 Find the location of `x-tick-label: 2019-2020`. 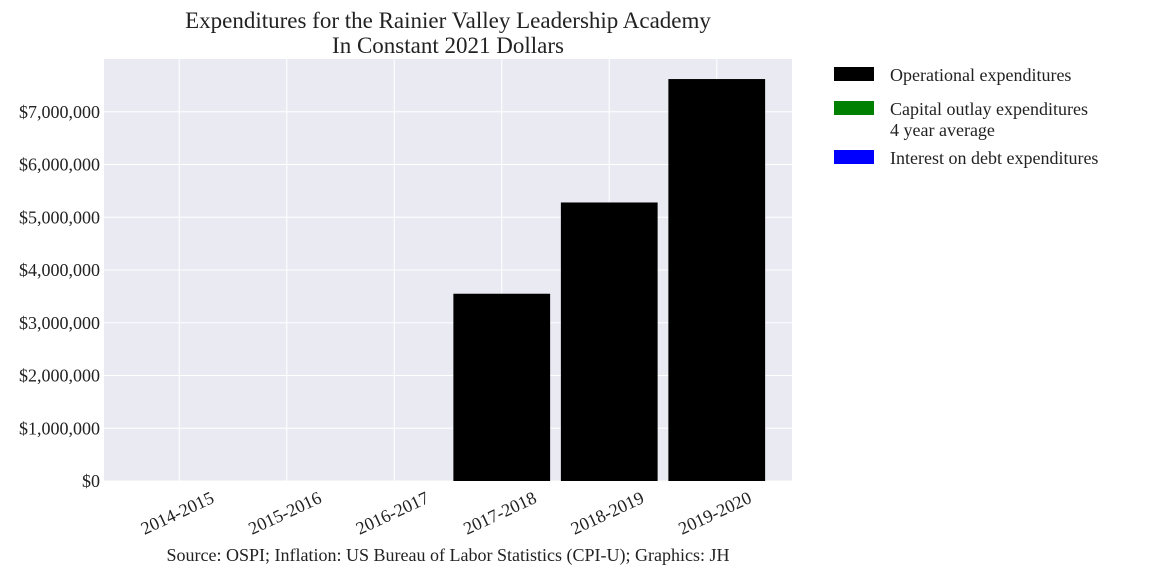

x-tick-label: 2019-2020 is located at coordinates (714, 512).